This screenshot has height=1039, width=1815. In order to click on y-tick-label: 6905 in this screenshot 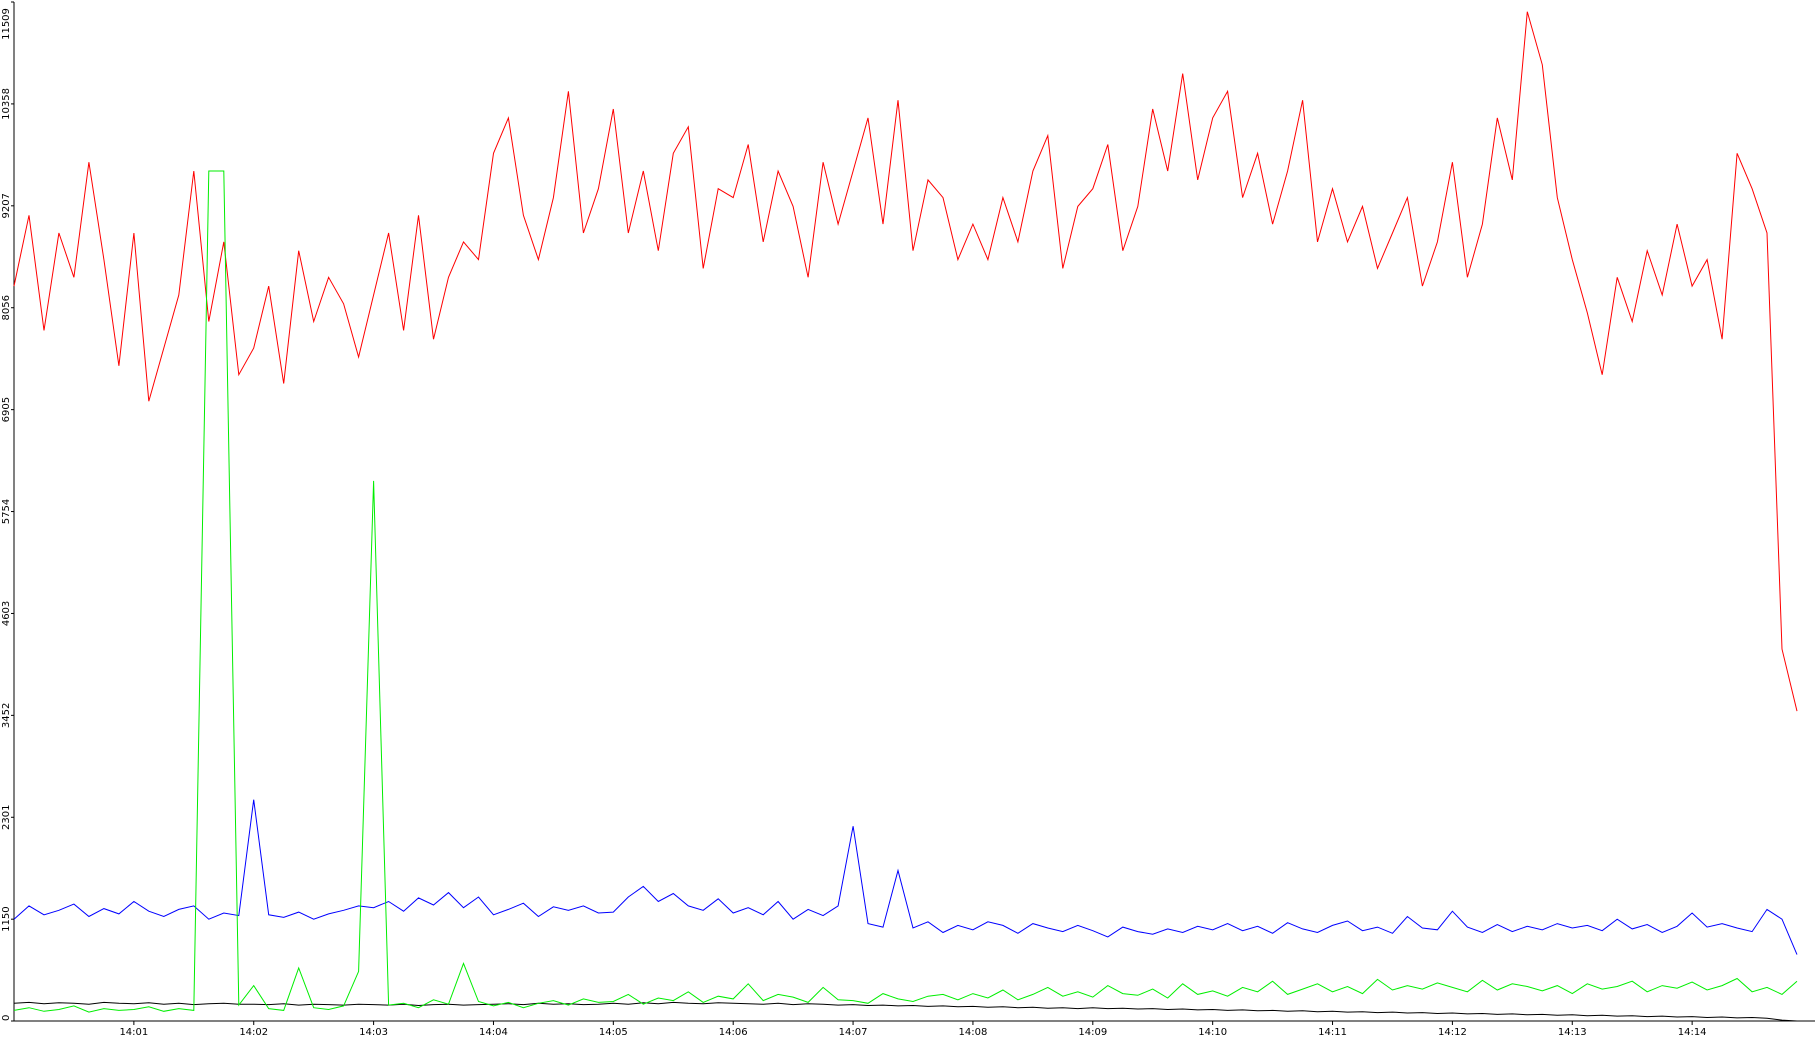, I will do `click(6, 409)`.